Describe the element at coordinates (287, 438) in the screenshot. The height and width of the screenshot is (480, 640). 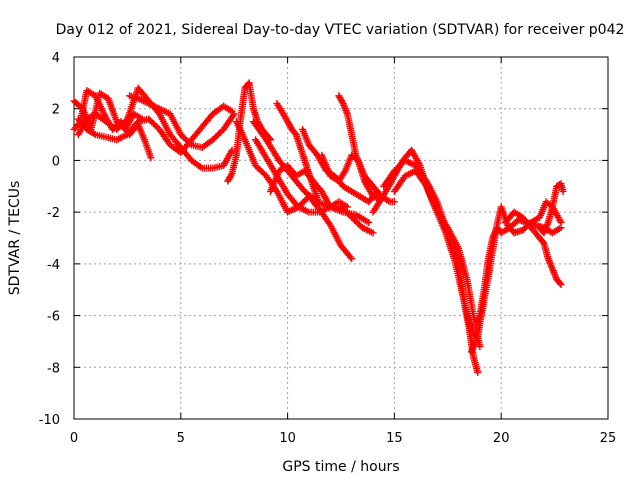
I see `x-tick-label: 10` at that location.